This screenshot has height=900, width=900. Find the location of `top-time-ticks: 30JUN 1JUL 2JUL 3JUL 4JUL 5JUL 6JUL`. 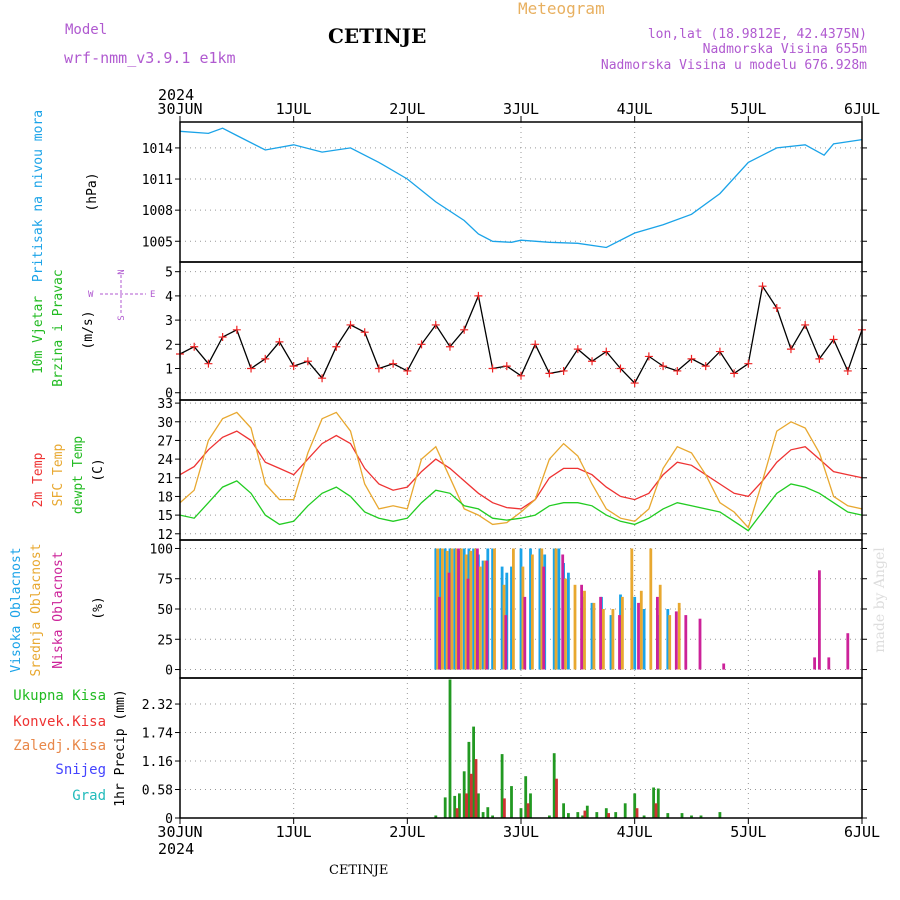

top-time-ticks: 30JUN 1JUL 2JUL 3JUL 4JUL 5JUL 6JUL is located at coordinates (518, 111).